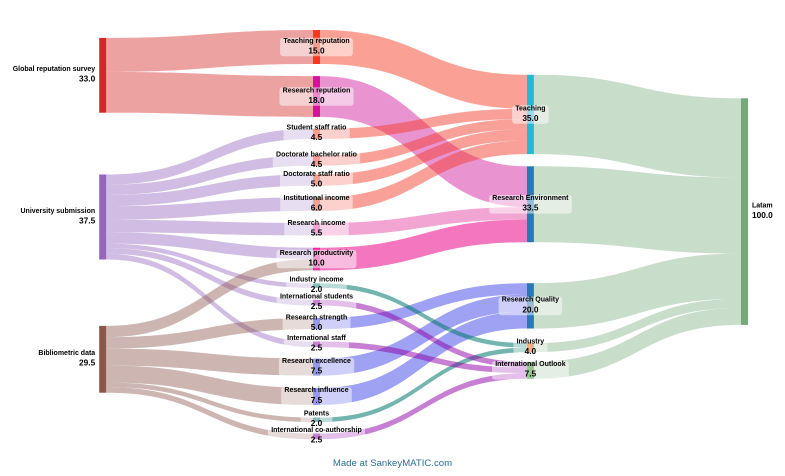 This screenshot has width=785, height=476. Describe the element at coordinates (762, 205) in the screenshot. I see `svg-text: Latam` at that location.